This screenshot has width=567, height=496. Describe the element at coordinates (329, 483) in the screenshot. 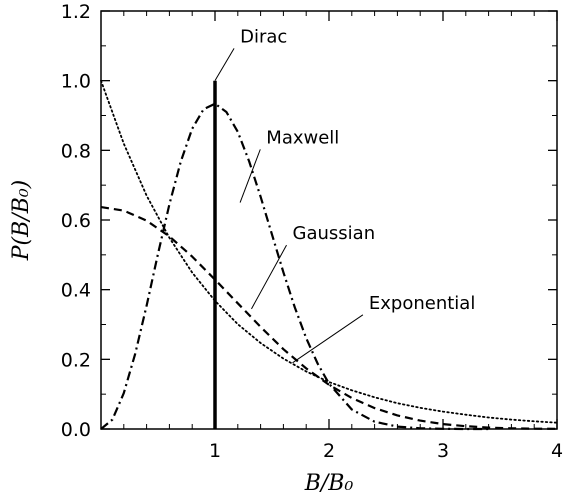

I see `x-axis-label: B/B₀` at that location.